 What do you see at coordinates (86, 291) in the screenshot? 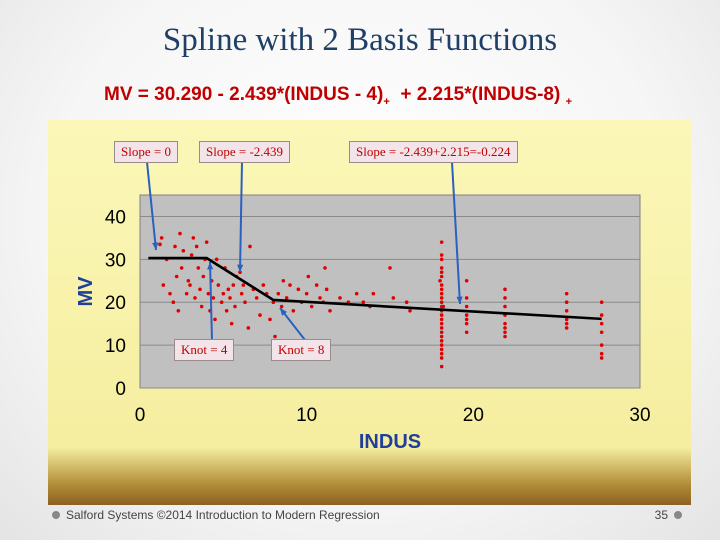
I see `y-axis-label: MV` at bounding box center [86, 291].